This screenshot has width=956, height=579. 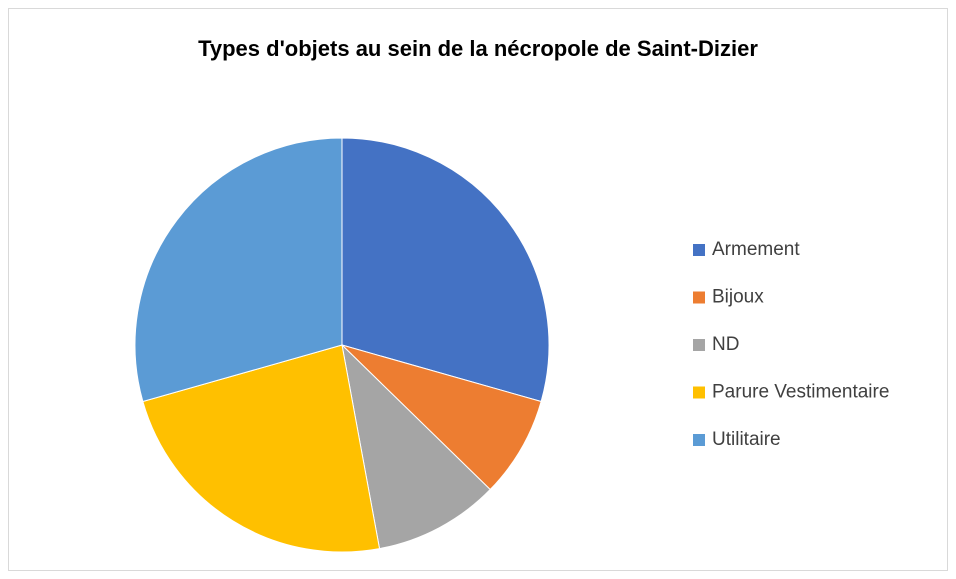 I want to click on legend-label: Utilitaire, so click(x=746, y=439).